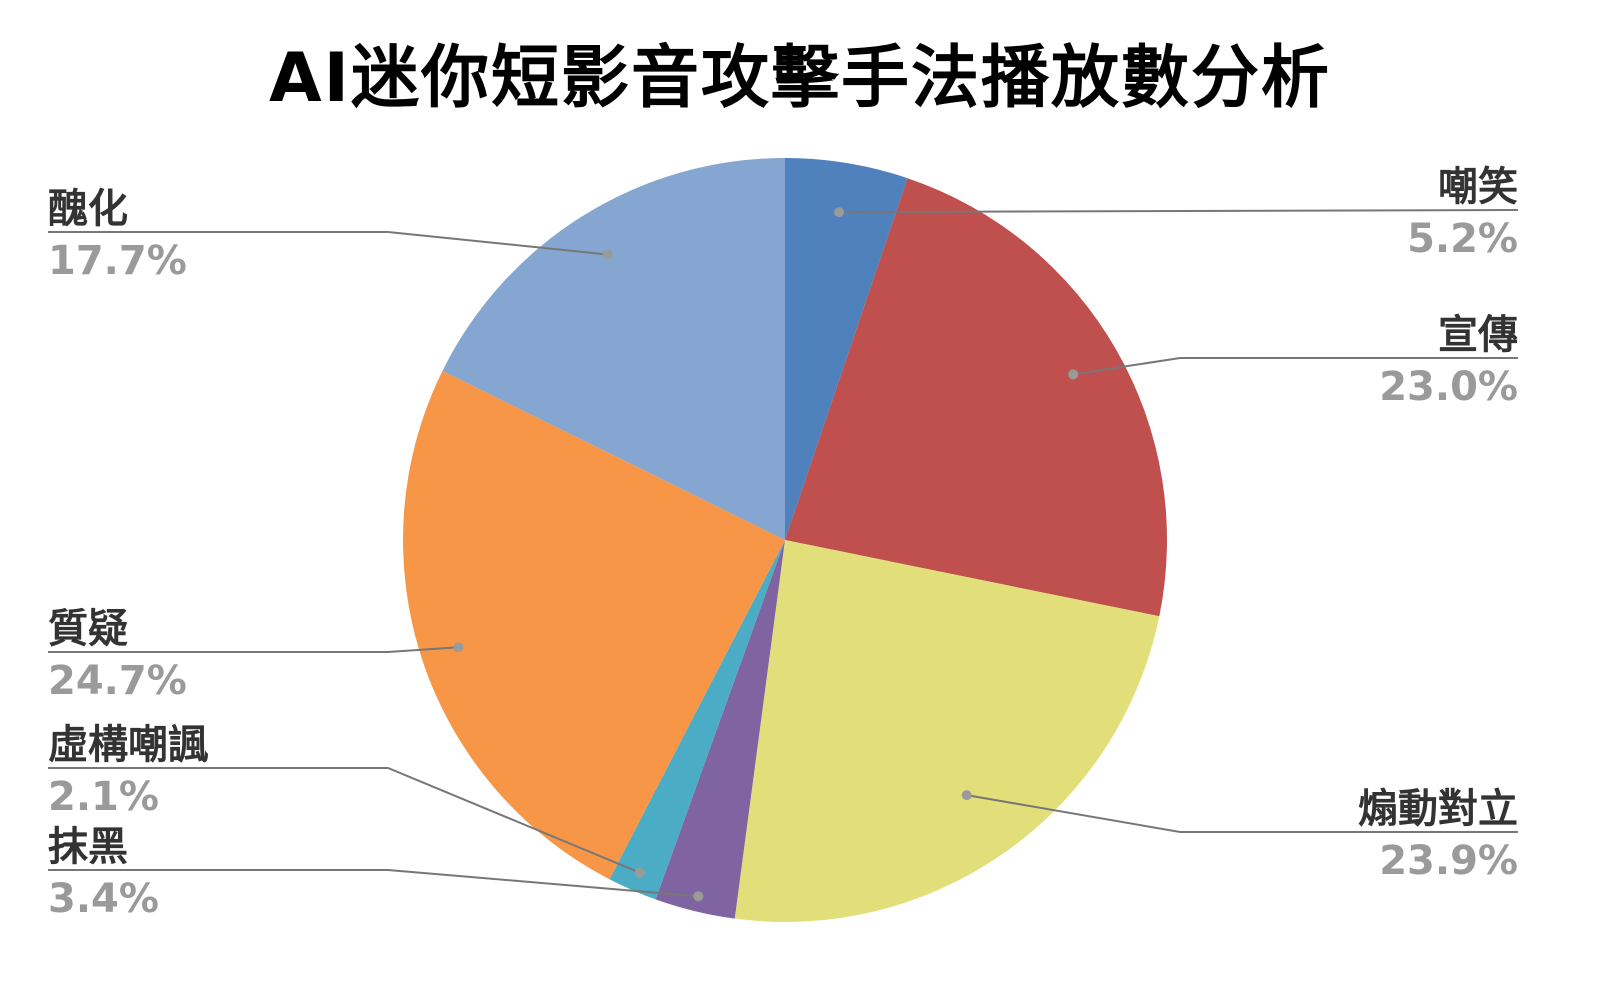 This screenshot has height=989, width=1600. Describe the element at coordinates (1448, 861) in the screenshot. I see `slice-value-label-2: 23.9%` at that location.